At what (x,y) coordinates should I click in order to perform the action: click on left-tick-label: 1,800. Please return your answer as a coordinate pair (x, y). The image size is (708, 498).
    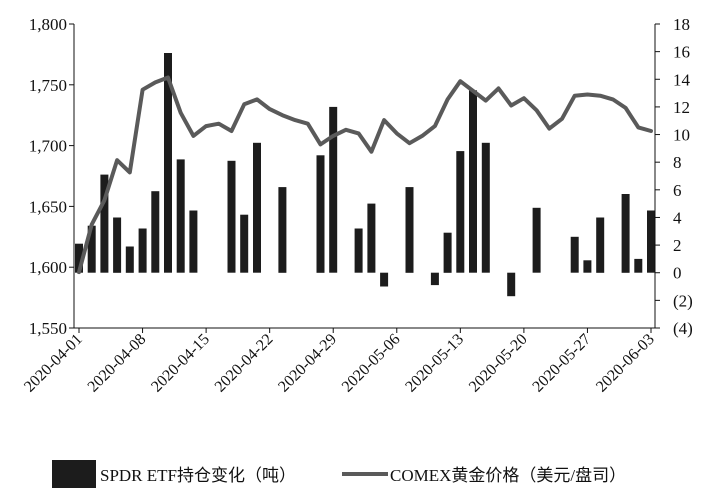
    Looking at the image, I should click on (48, 24).